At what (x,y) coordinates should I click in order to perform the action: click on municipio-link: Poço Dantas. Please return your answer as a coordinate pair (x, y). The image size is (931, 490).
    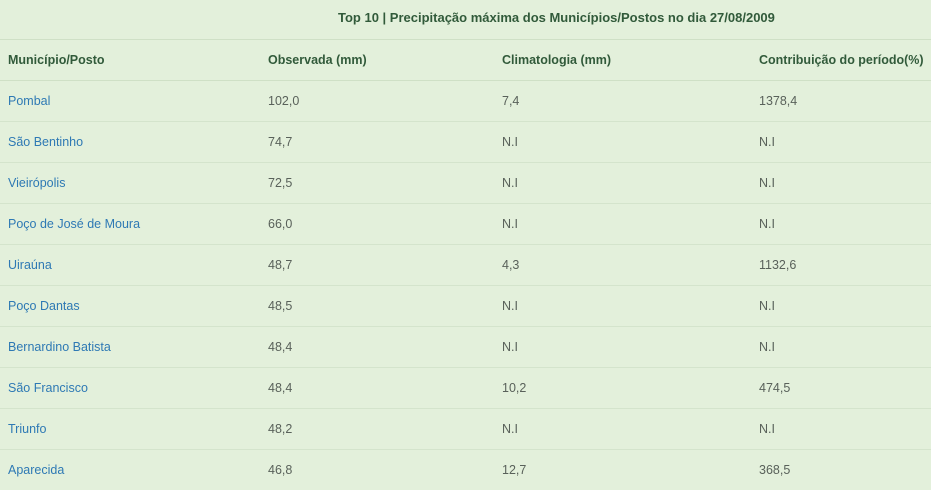
    Looking at the image, I should click on (134, 306).